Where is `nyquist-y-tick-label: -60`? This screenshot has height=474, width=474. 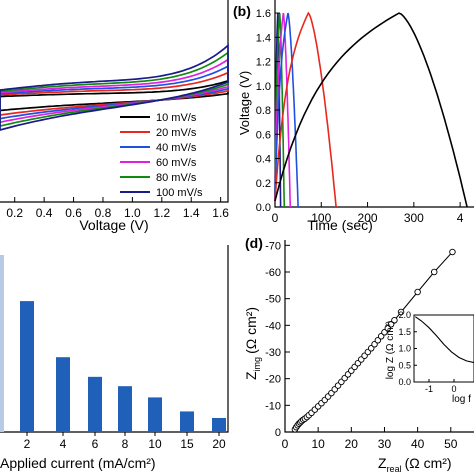
nyquist-y-tick-label: -60 is located at coordinates (273, 273).